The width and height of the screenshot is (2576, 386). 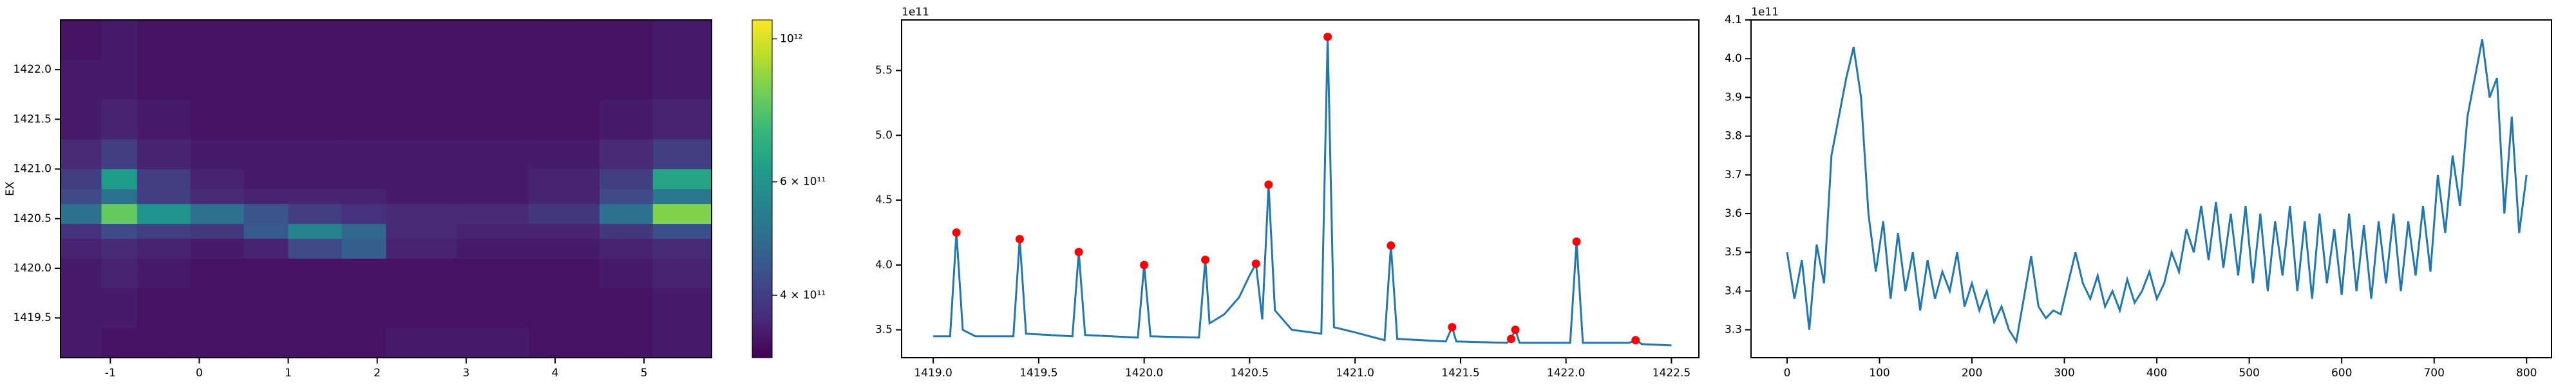 What do you see at coordinates (1733, 252) in the screenshot?
I see `y-tick-label: 3.5` at bounding box center [1733, 252].